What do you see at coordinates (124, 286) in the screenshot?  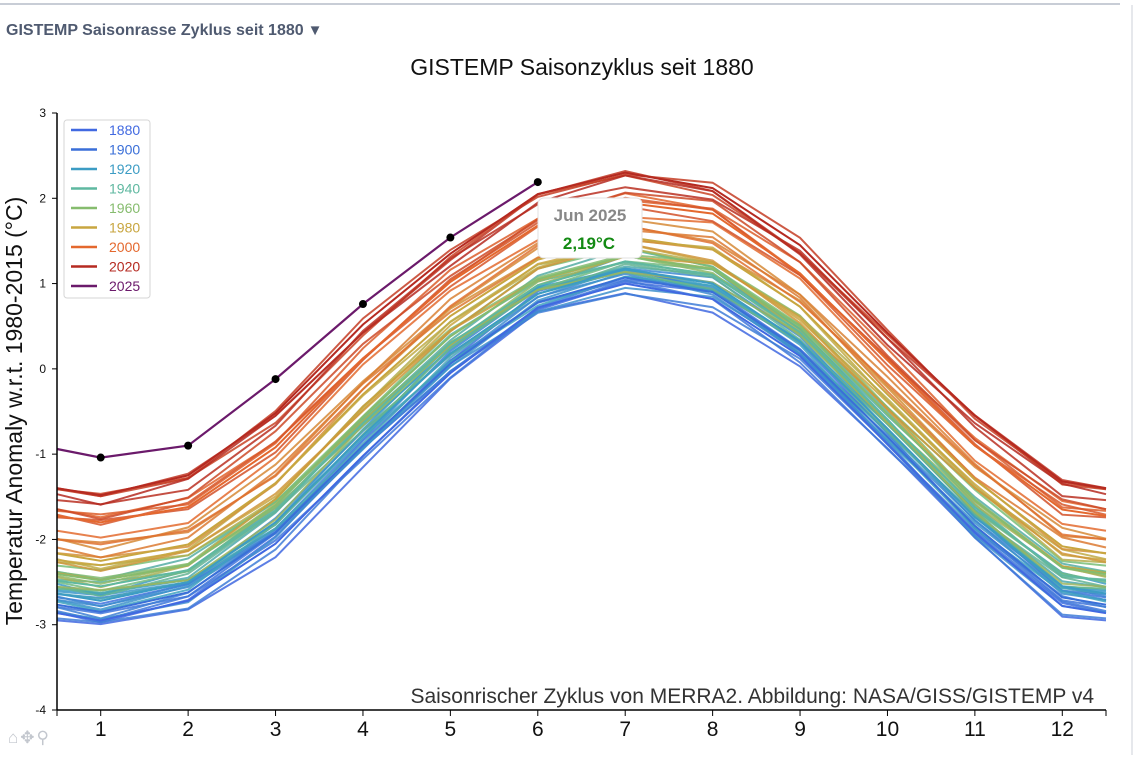 I see `legend-label: 2025` at bounding box center [124, 286].